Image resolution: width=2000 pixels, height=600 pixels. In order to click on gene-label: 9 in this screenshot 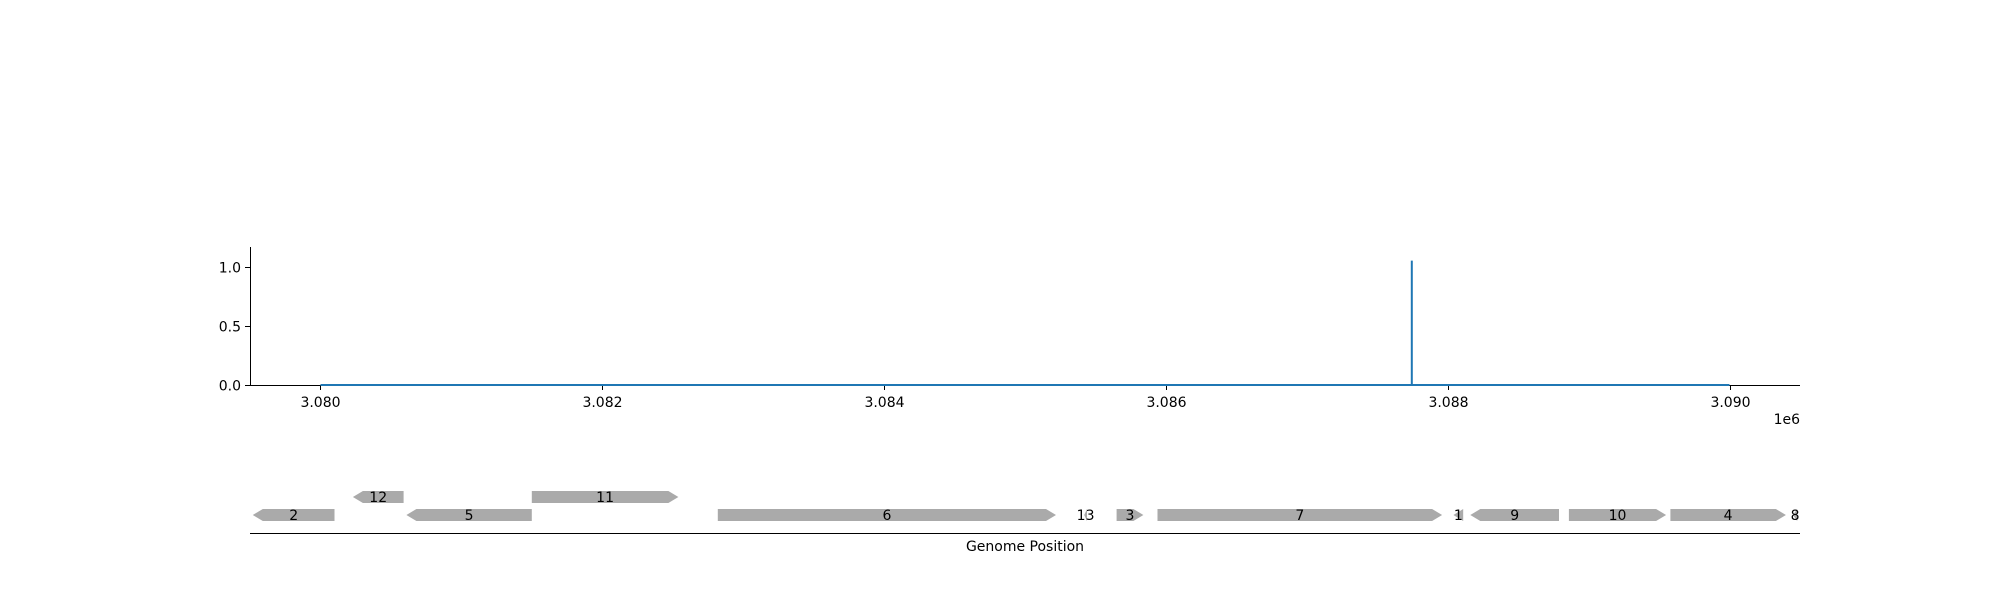, I will do `click(1514, 516)`.